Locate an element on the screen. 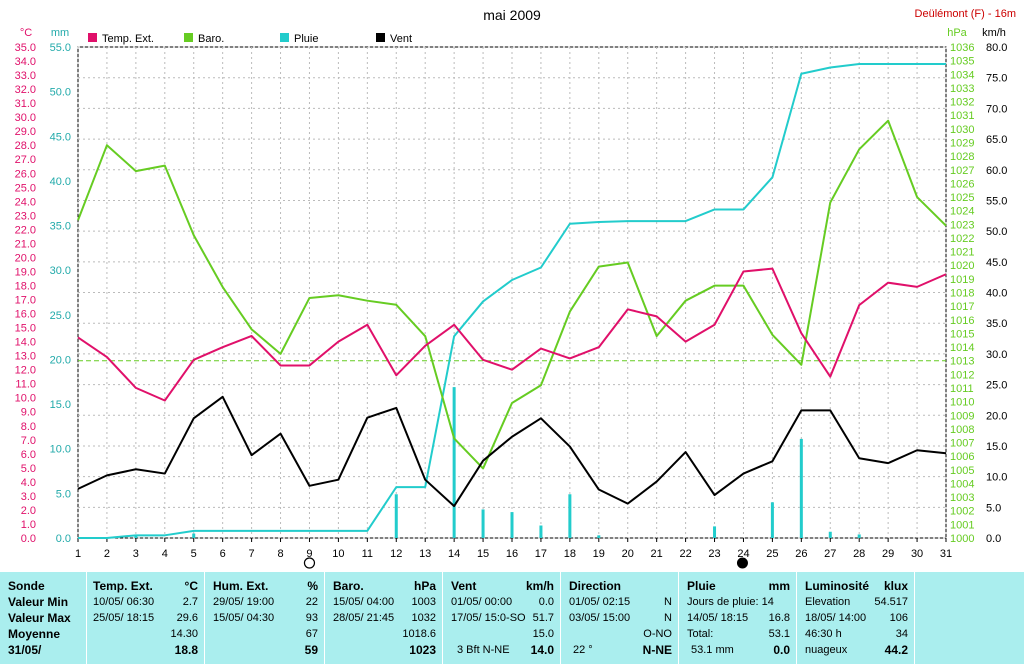  hum-min-value: 22 is located at coordinates (311, 602).